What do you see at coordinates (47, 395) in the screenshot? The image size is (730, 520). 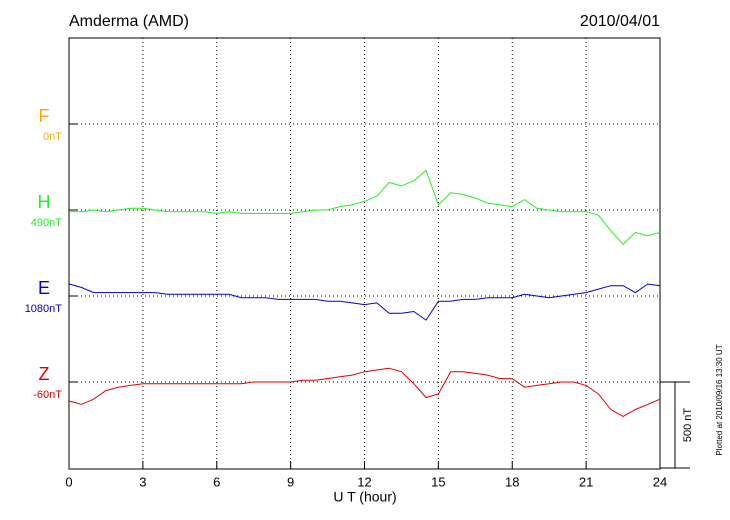 I see `baseline-label: -60nT` at bounding box center [47, 395].